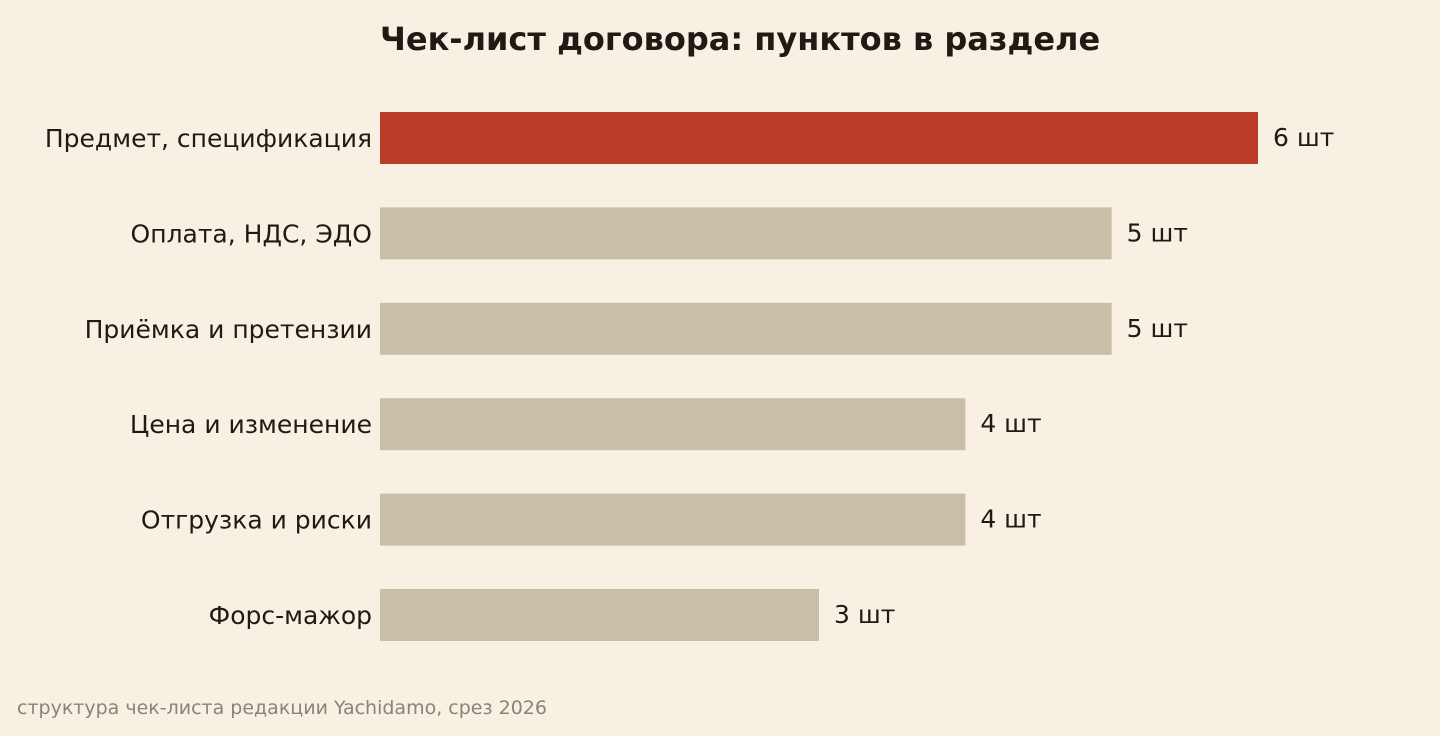 Image resolution: width=1440 pixels, height=736 pixels. Describe the element at coordinates (1010, 423) in the screenshot. I see `value-label-3: 4 шт` at that location.